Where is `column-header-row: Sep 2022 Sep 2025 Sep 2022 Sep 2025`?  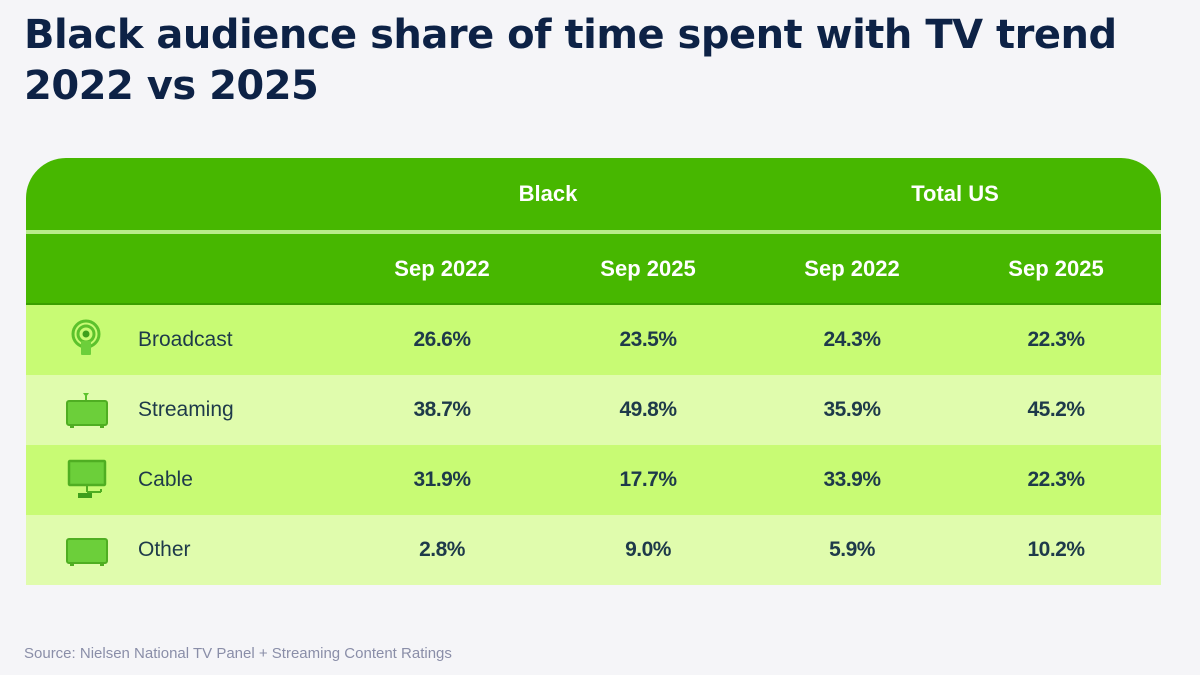
column-header-row: Sep 2022 Sep 2025 Sep 2022 Sep 2025 is located at coordinates (593, 268).